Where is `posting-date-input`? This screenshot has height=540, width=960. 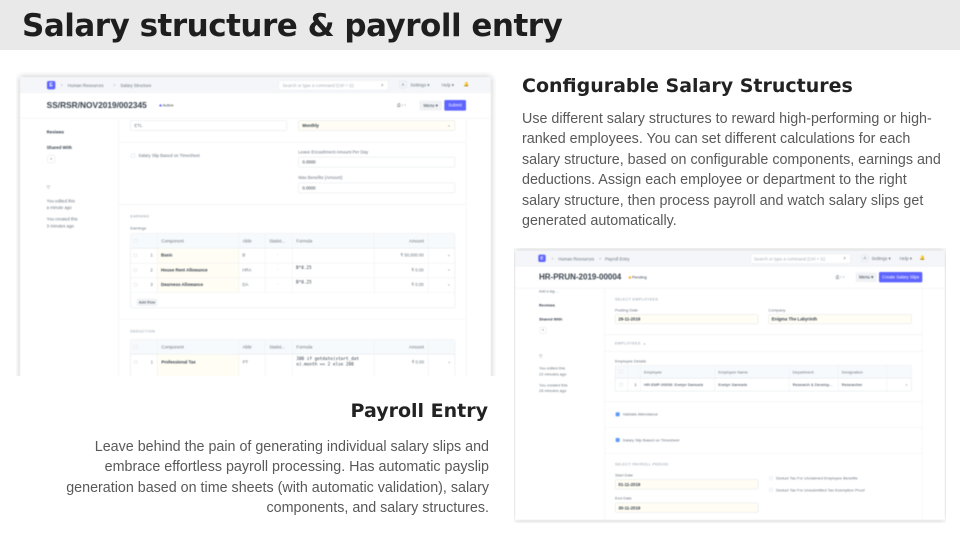 posting-date-input is located at coordinates (686, 319).